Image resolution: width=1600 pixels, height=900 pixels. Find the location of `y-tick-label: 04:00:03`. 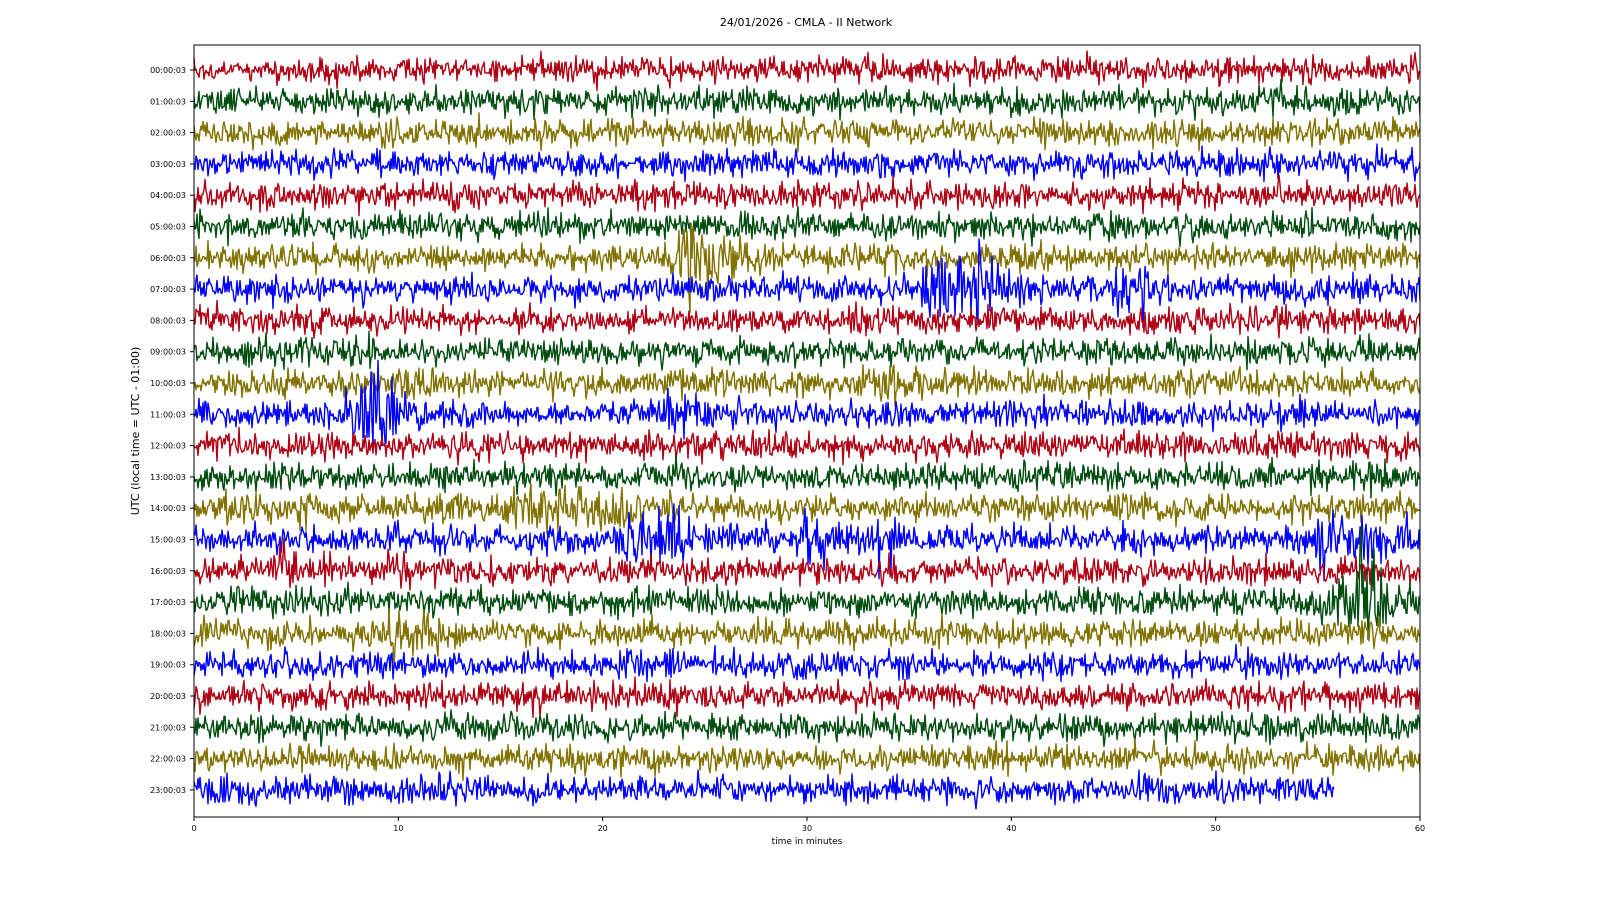

y-tick-label: 04:00:03 is located at coordinates (168, 195).